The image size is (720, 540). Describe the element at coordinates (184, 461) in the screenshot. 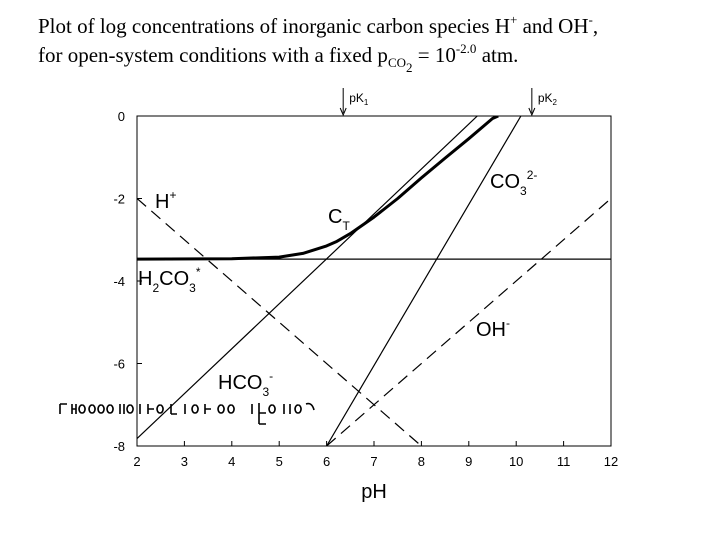

I see `x-tick-label: 3` at that location.